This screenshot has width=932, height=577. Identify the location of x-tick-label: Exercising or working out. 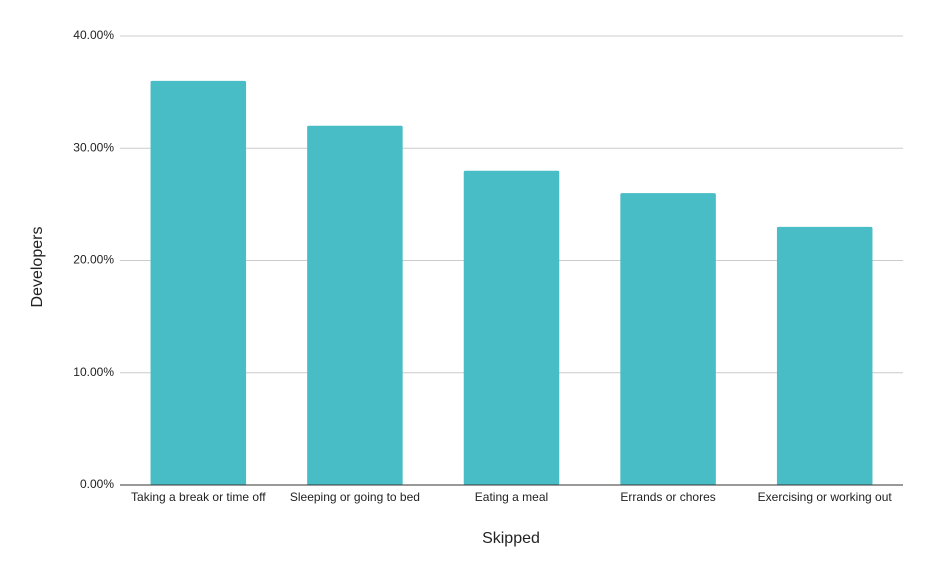
(825, 497).